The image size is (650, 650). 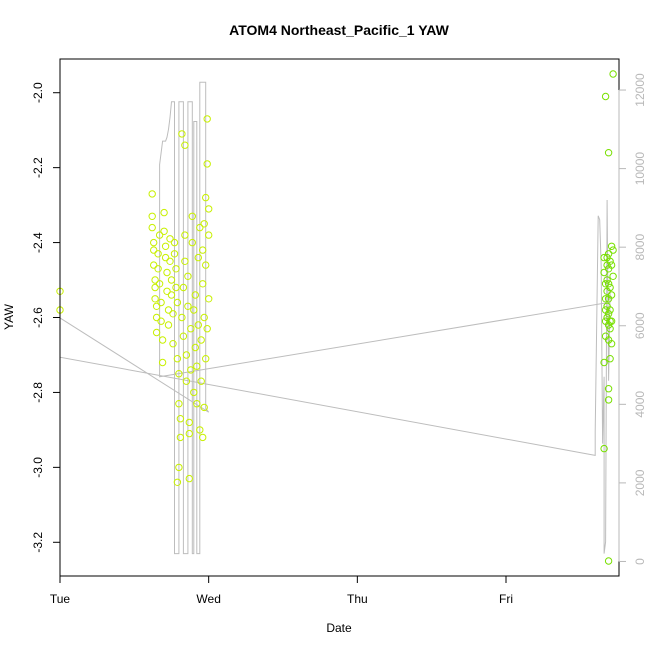 What do you see at coordinates (38, 542) in the screenshot?
I see `y-tick-label-0: -3.2` at bounding box center [38, 542].